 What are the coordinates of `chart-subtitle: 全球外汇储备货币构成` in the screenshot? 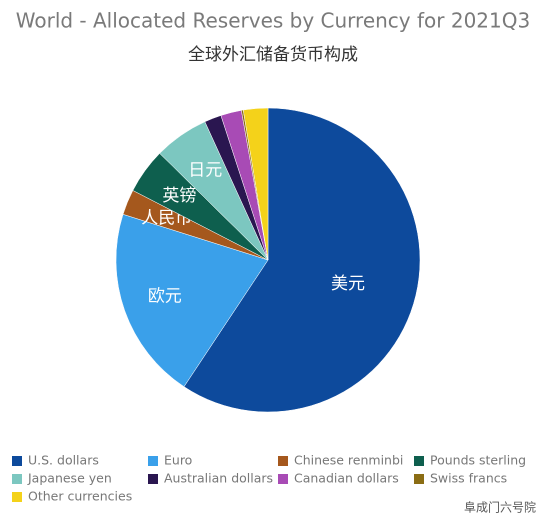 It's located at (273, 55).